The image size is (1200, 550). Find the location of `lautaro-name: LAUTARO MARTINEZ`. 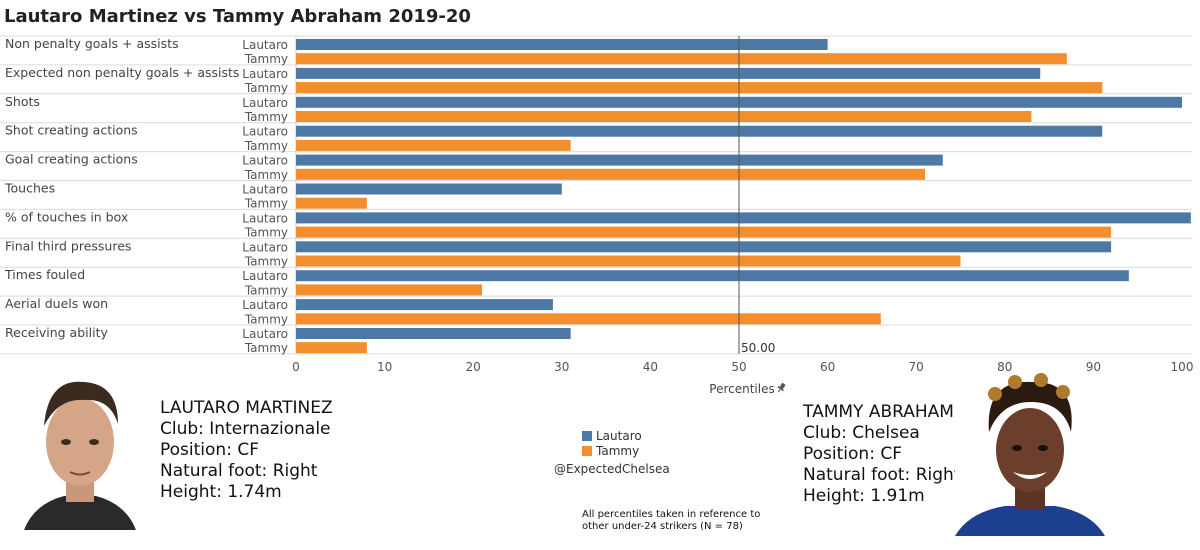

lautaro-name: LAUTARO MARTINEZ is located at coordinates (246, 408).